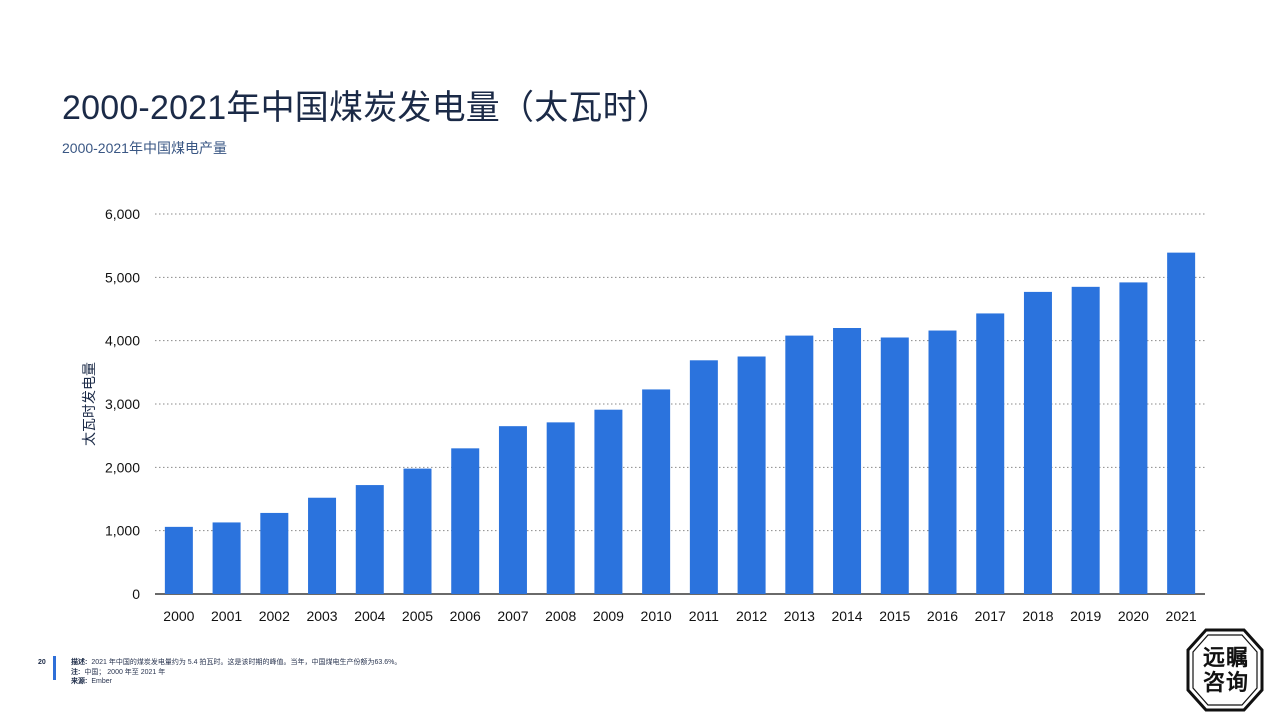 This screenshot has height=720, width=1280. Describe the element at coordinates (1037, 616) in the screenshot. I see `x-tick-label: 2018` at that location.